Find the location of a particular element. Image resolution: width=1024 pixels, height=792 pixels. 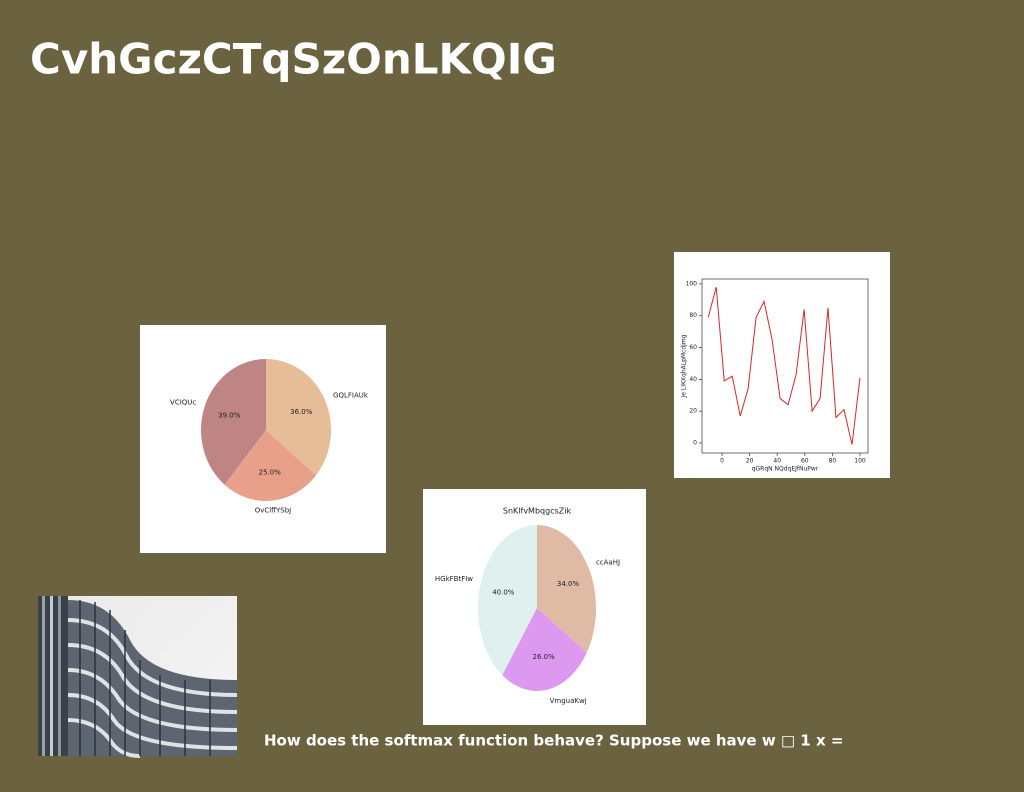

value-label: 34.0% is located at coordinates (568, 584).